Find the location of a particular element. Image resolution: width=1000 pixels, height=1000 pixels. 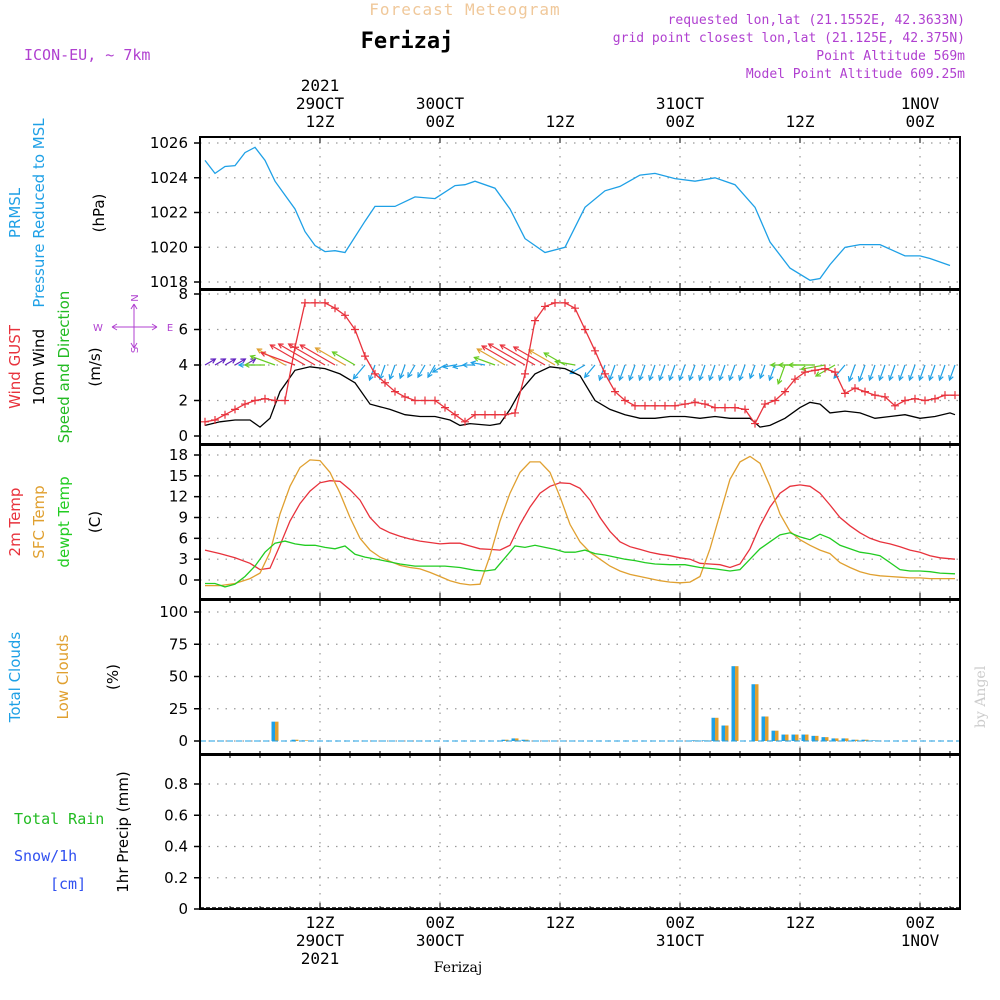

compass-arrows is located at coordinates (134, 326).